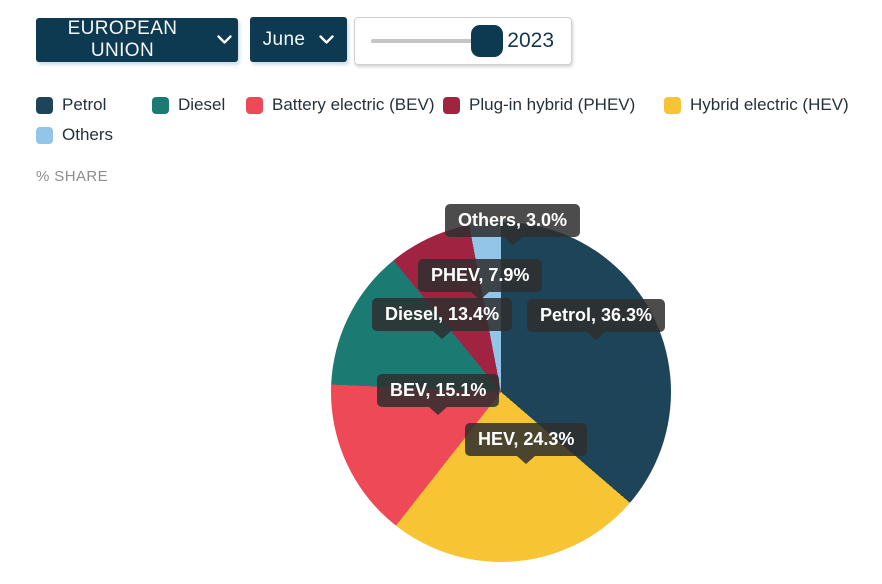 This screenshot has height=584, width=882. What do you see at coordinates (480, 275) in the screenshot?
I see `callout-phev: PHEV, 7.9%` at bounding box center [480, 275].